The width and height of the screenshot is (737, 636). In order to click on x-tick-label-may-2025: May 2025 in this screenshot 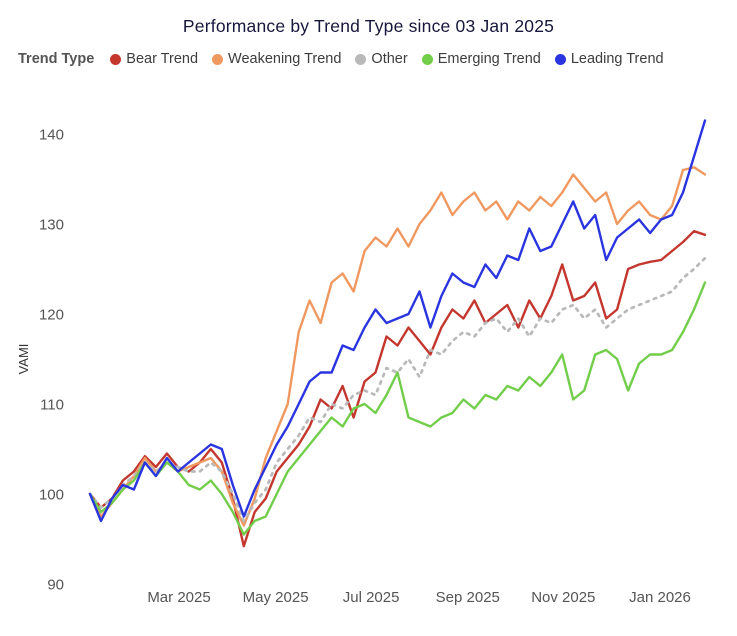, I will do `click(276, 597)`.